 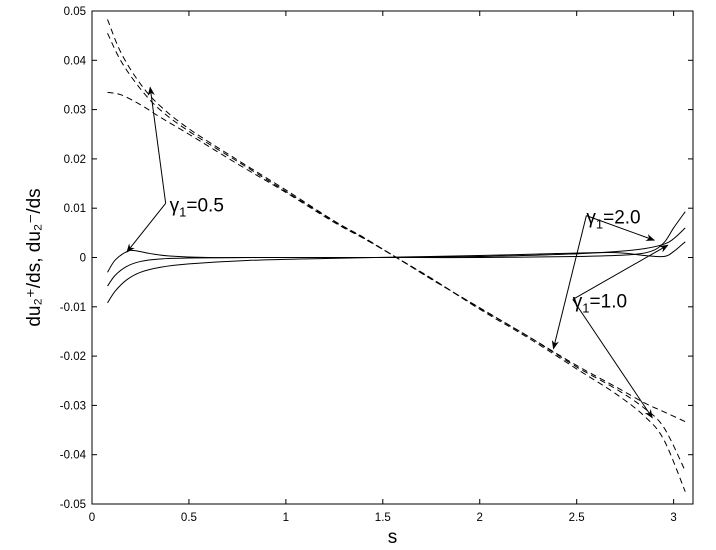 What do you see at coordinates (92, 518) in the screenshot?
I see `x-tick-label: 0` at bounding box center [92, 518].